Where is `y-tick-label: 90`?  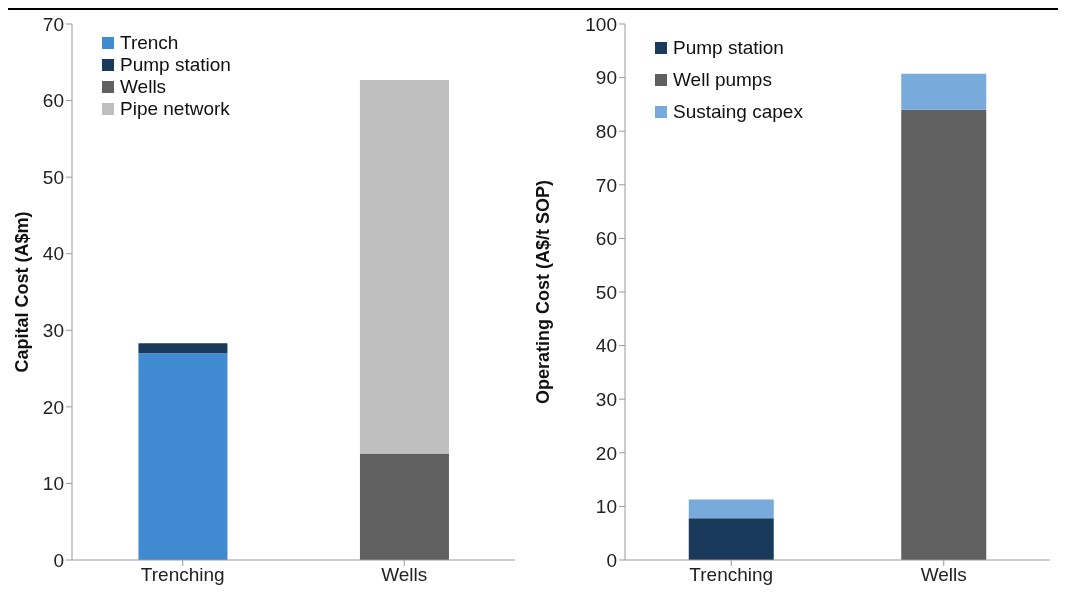
y-tick-label: 90 is located at coordinates (606, 78).